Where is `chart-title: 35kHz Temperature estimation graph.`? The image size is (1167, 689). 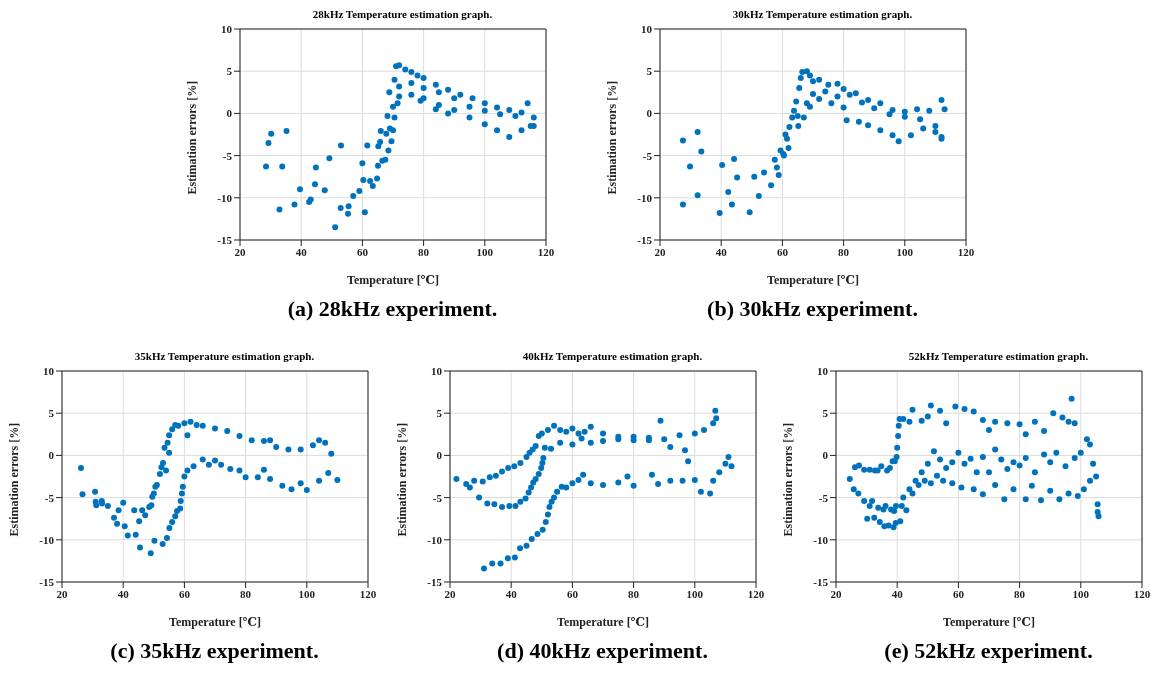 chart-title: 35kHz Temperature estimation graph. is located at coordinates (224, 357).